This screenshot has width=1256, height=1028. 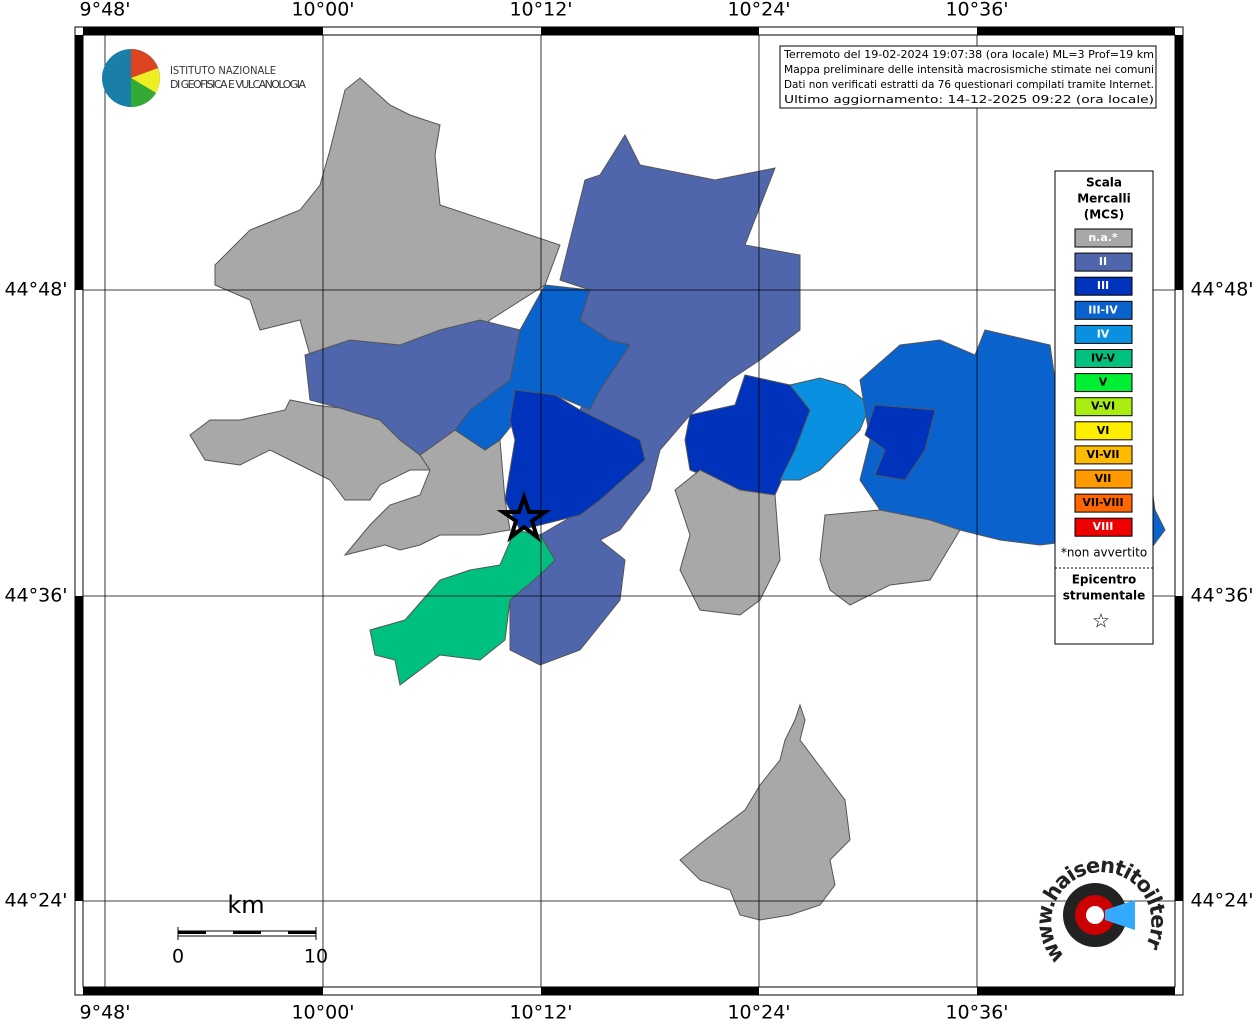 What do you see at coordinates (1104, 580) in the screenshot?
I see `epicenter-label: Epicentro` at bounding box center [1104, 580].